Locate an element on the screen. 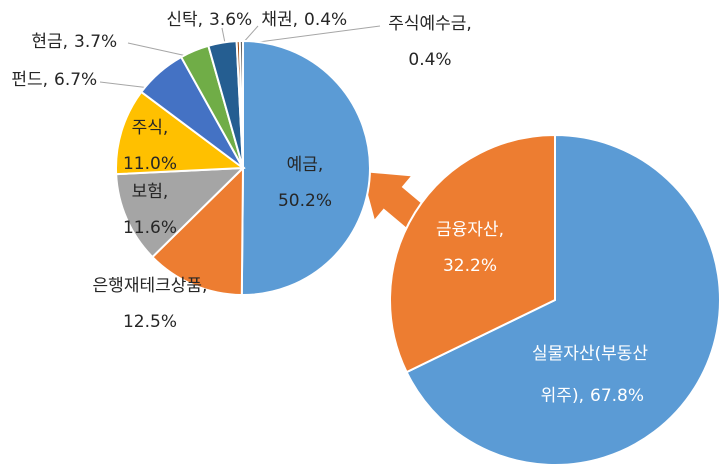 This screenshot has height=472, width=722. slice-label: 현금, is located at coordinates (49, 42).